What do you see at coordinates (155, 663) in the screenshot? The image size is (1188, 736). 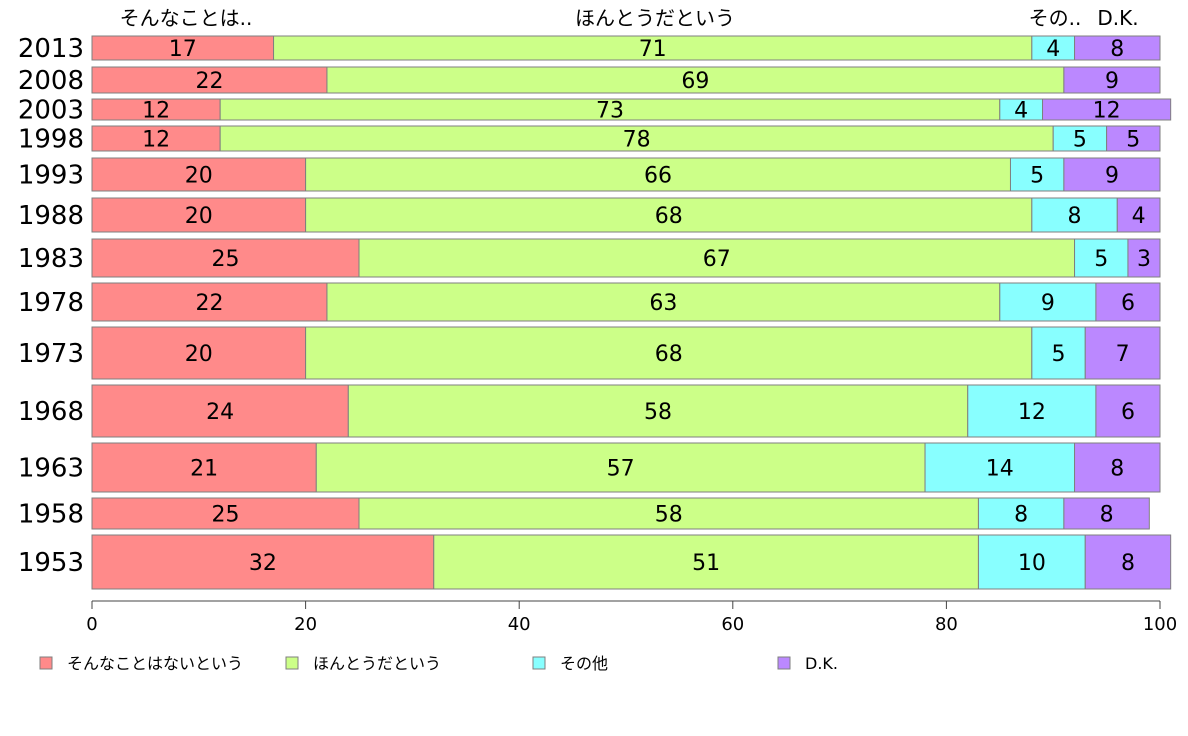 I see `legend-label: そんなことはないという` at bounding box center [155, 663].